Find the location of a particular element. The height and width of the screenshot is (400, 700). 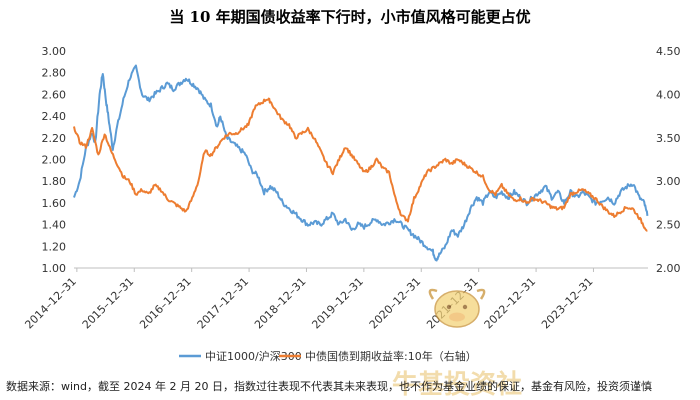

x-tick-label: 2016–12–31 is located at coordinates (165, 303).